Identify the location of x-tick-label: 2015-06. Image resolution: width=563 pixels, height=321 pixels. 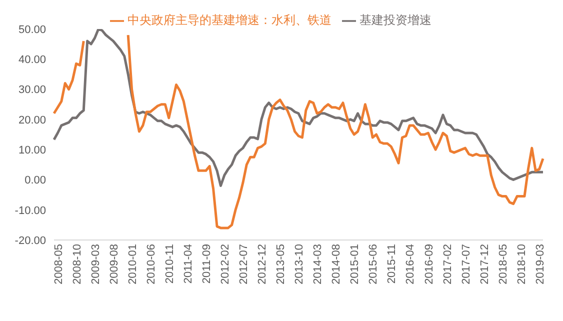
(374, 264).